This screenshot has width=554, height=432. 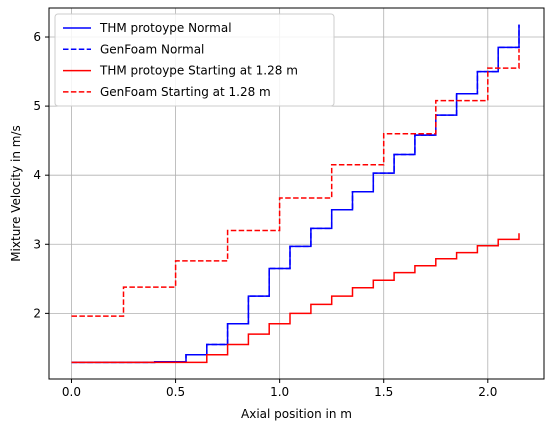 I want to click on legend-box, so click(x=194, y=60).